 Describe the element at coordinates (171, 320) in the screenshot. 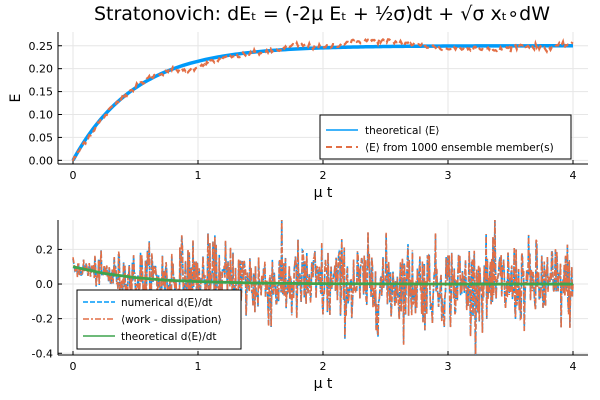

I see `legend-label: ⟨work - dissipation⟩` at that location.